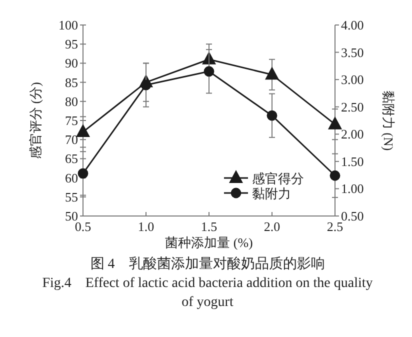 This screenshot has height=337, width=412. I want to click on y-tick-label: 60, so click(71, 178).